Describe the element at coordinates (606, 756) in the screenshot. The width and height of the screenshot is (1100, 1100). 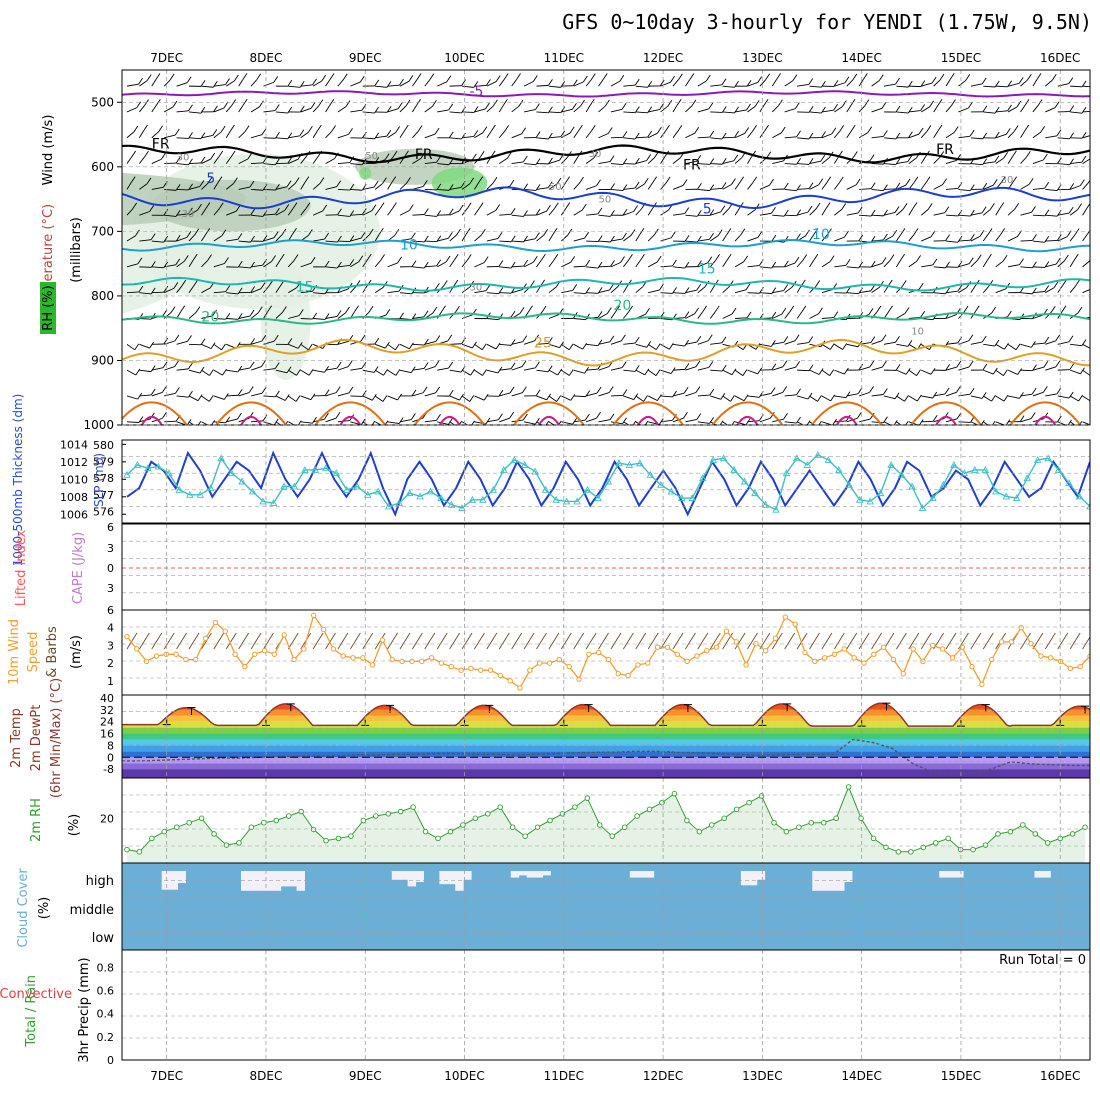
I see `dewpoint-line` at that location.